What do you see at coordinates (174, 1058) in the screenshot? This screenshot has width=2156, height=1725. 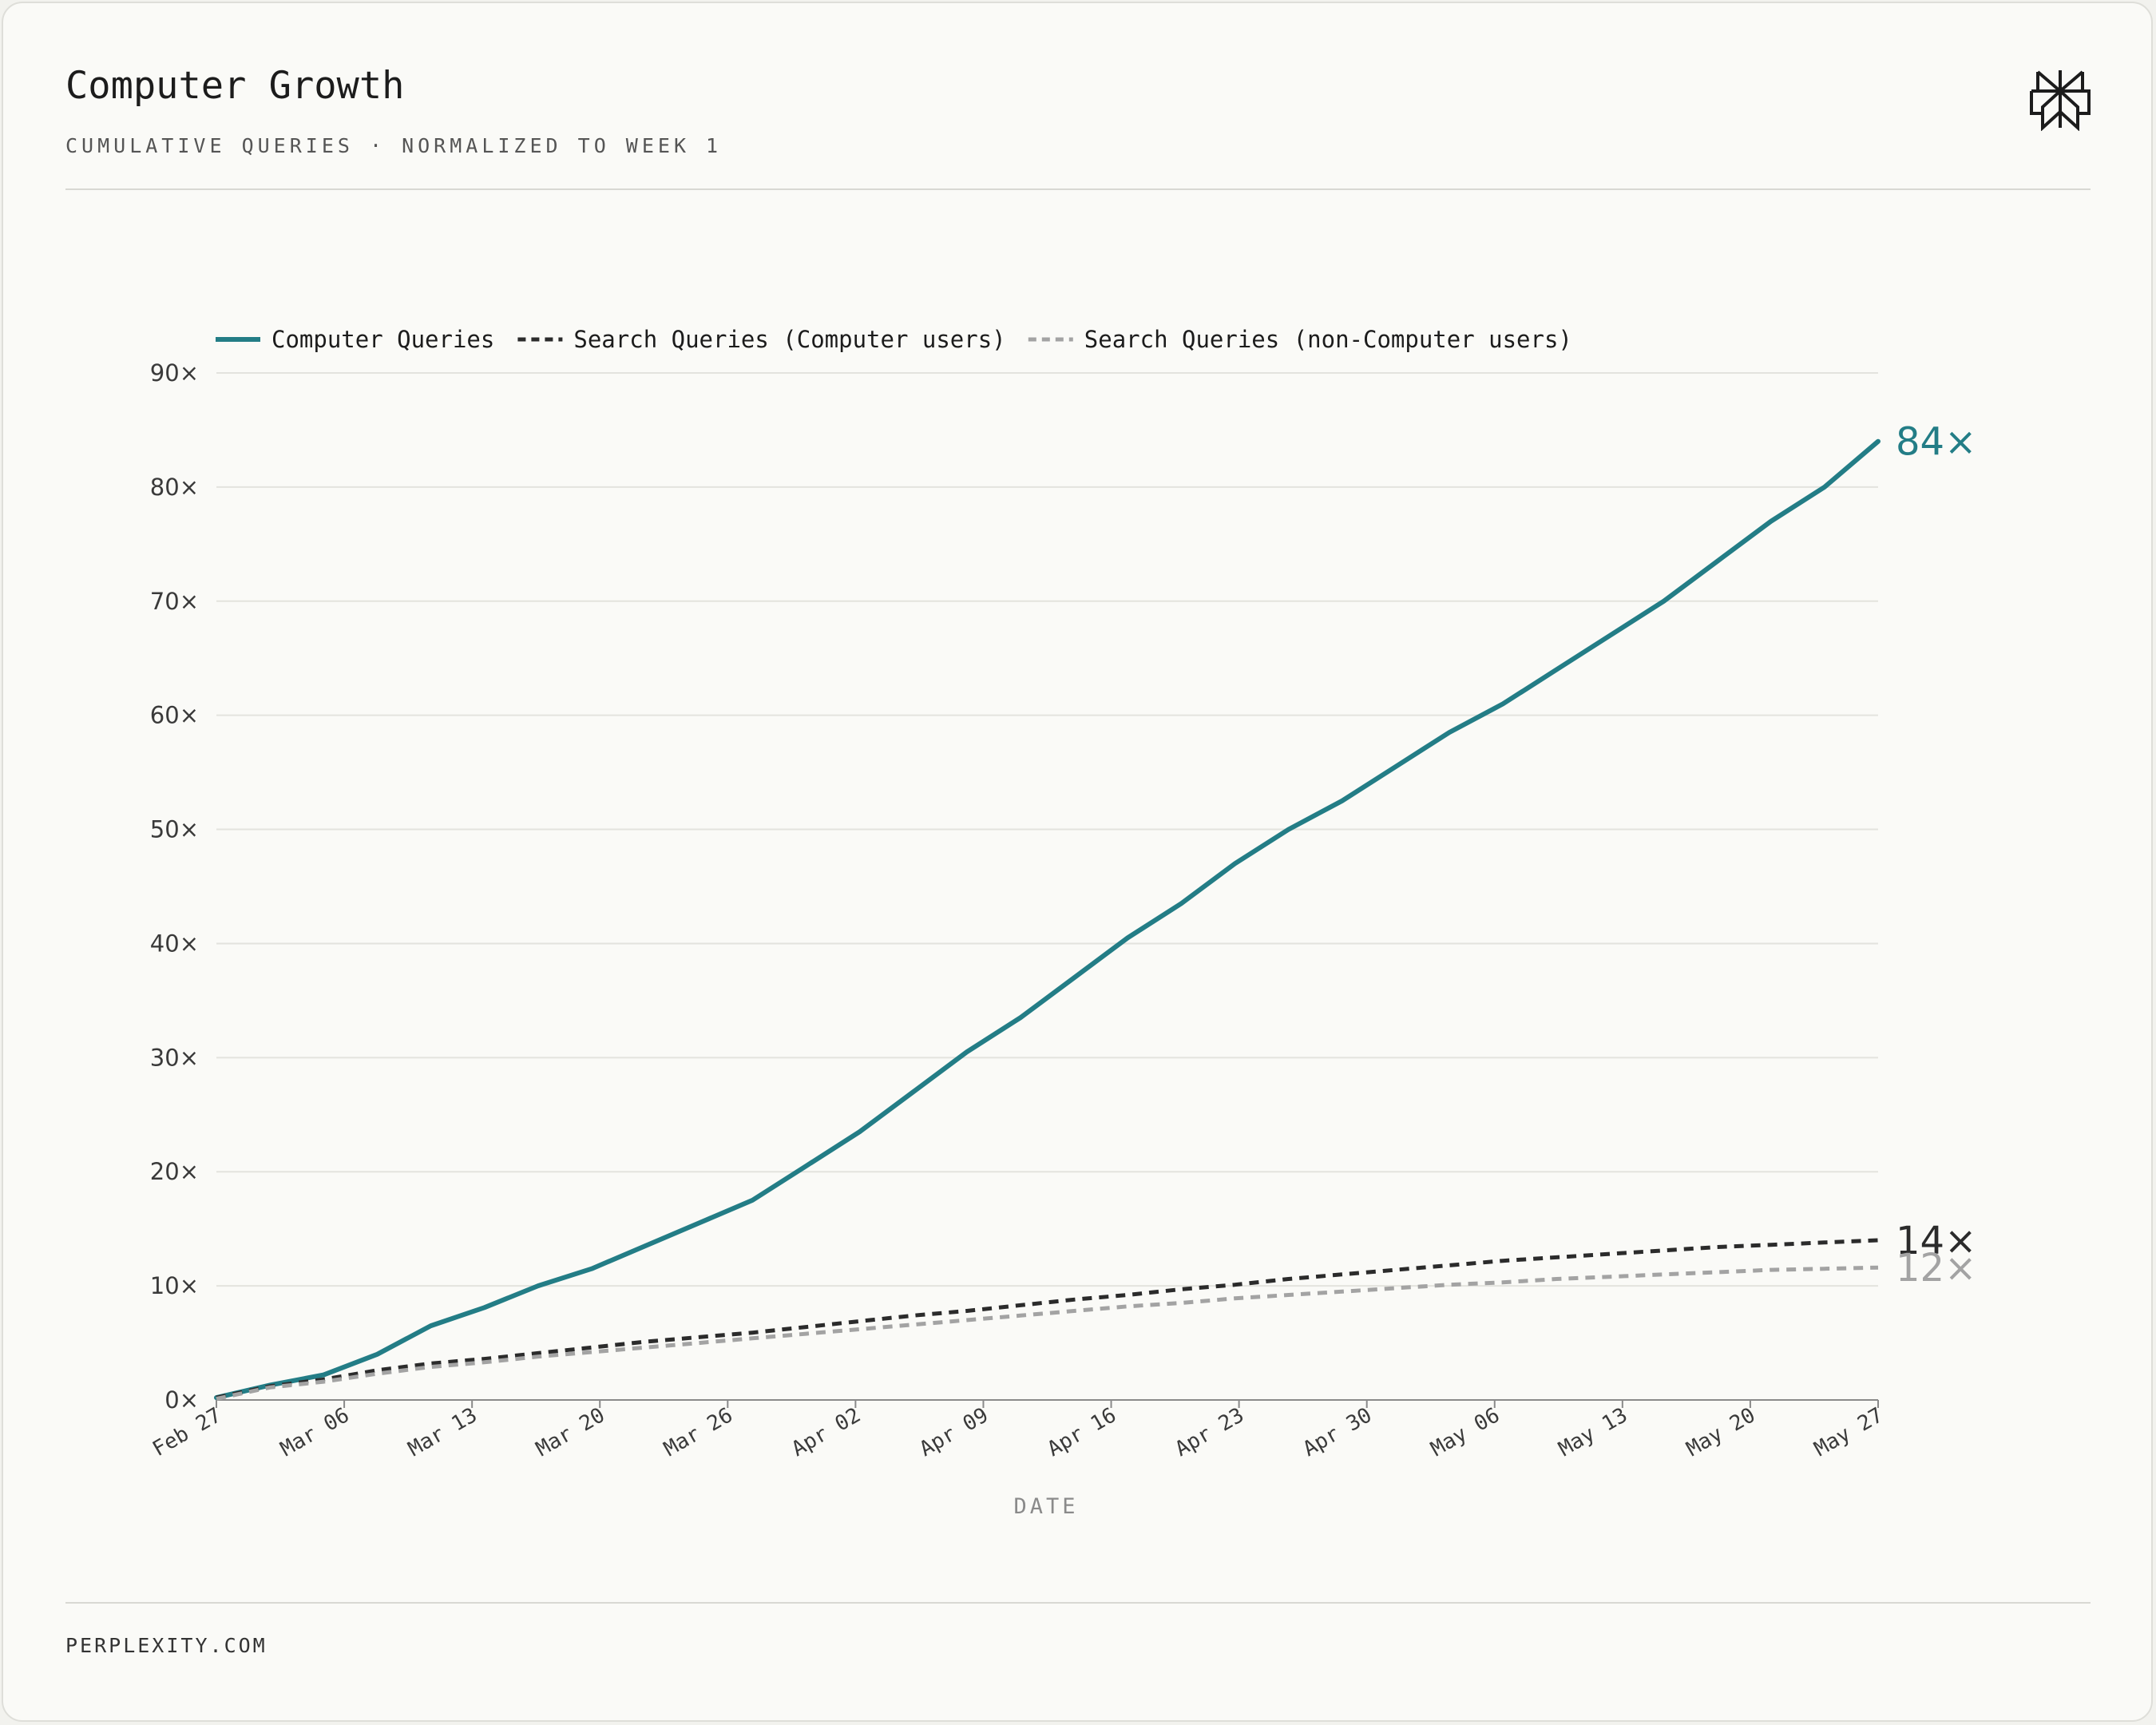 I see `y-tick-label: 30×` at bounding box center [174, 1058].